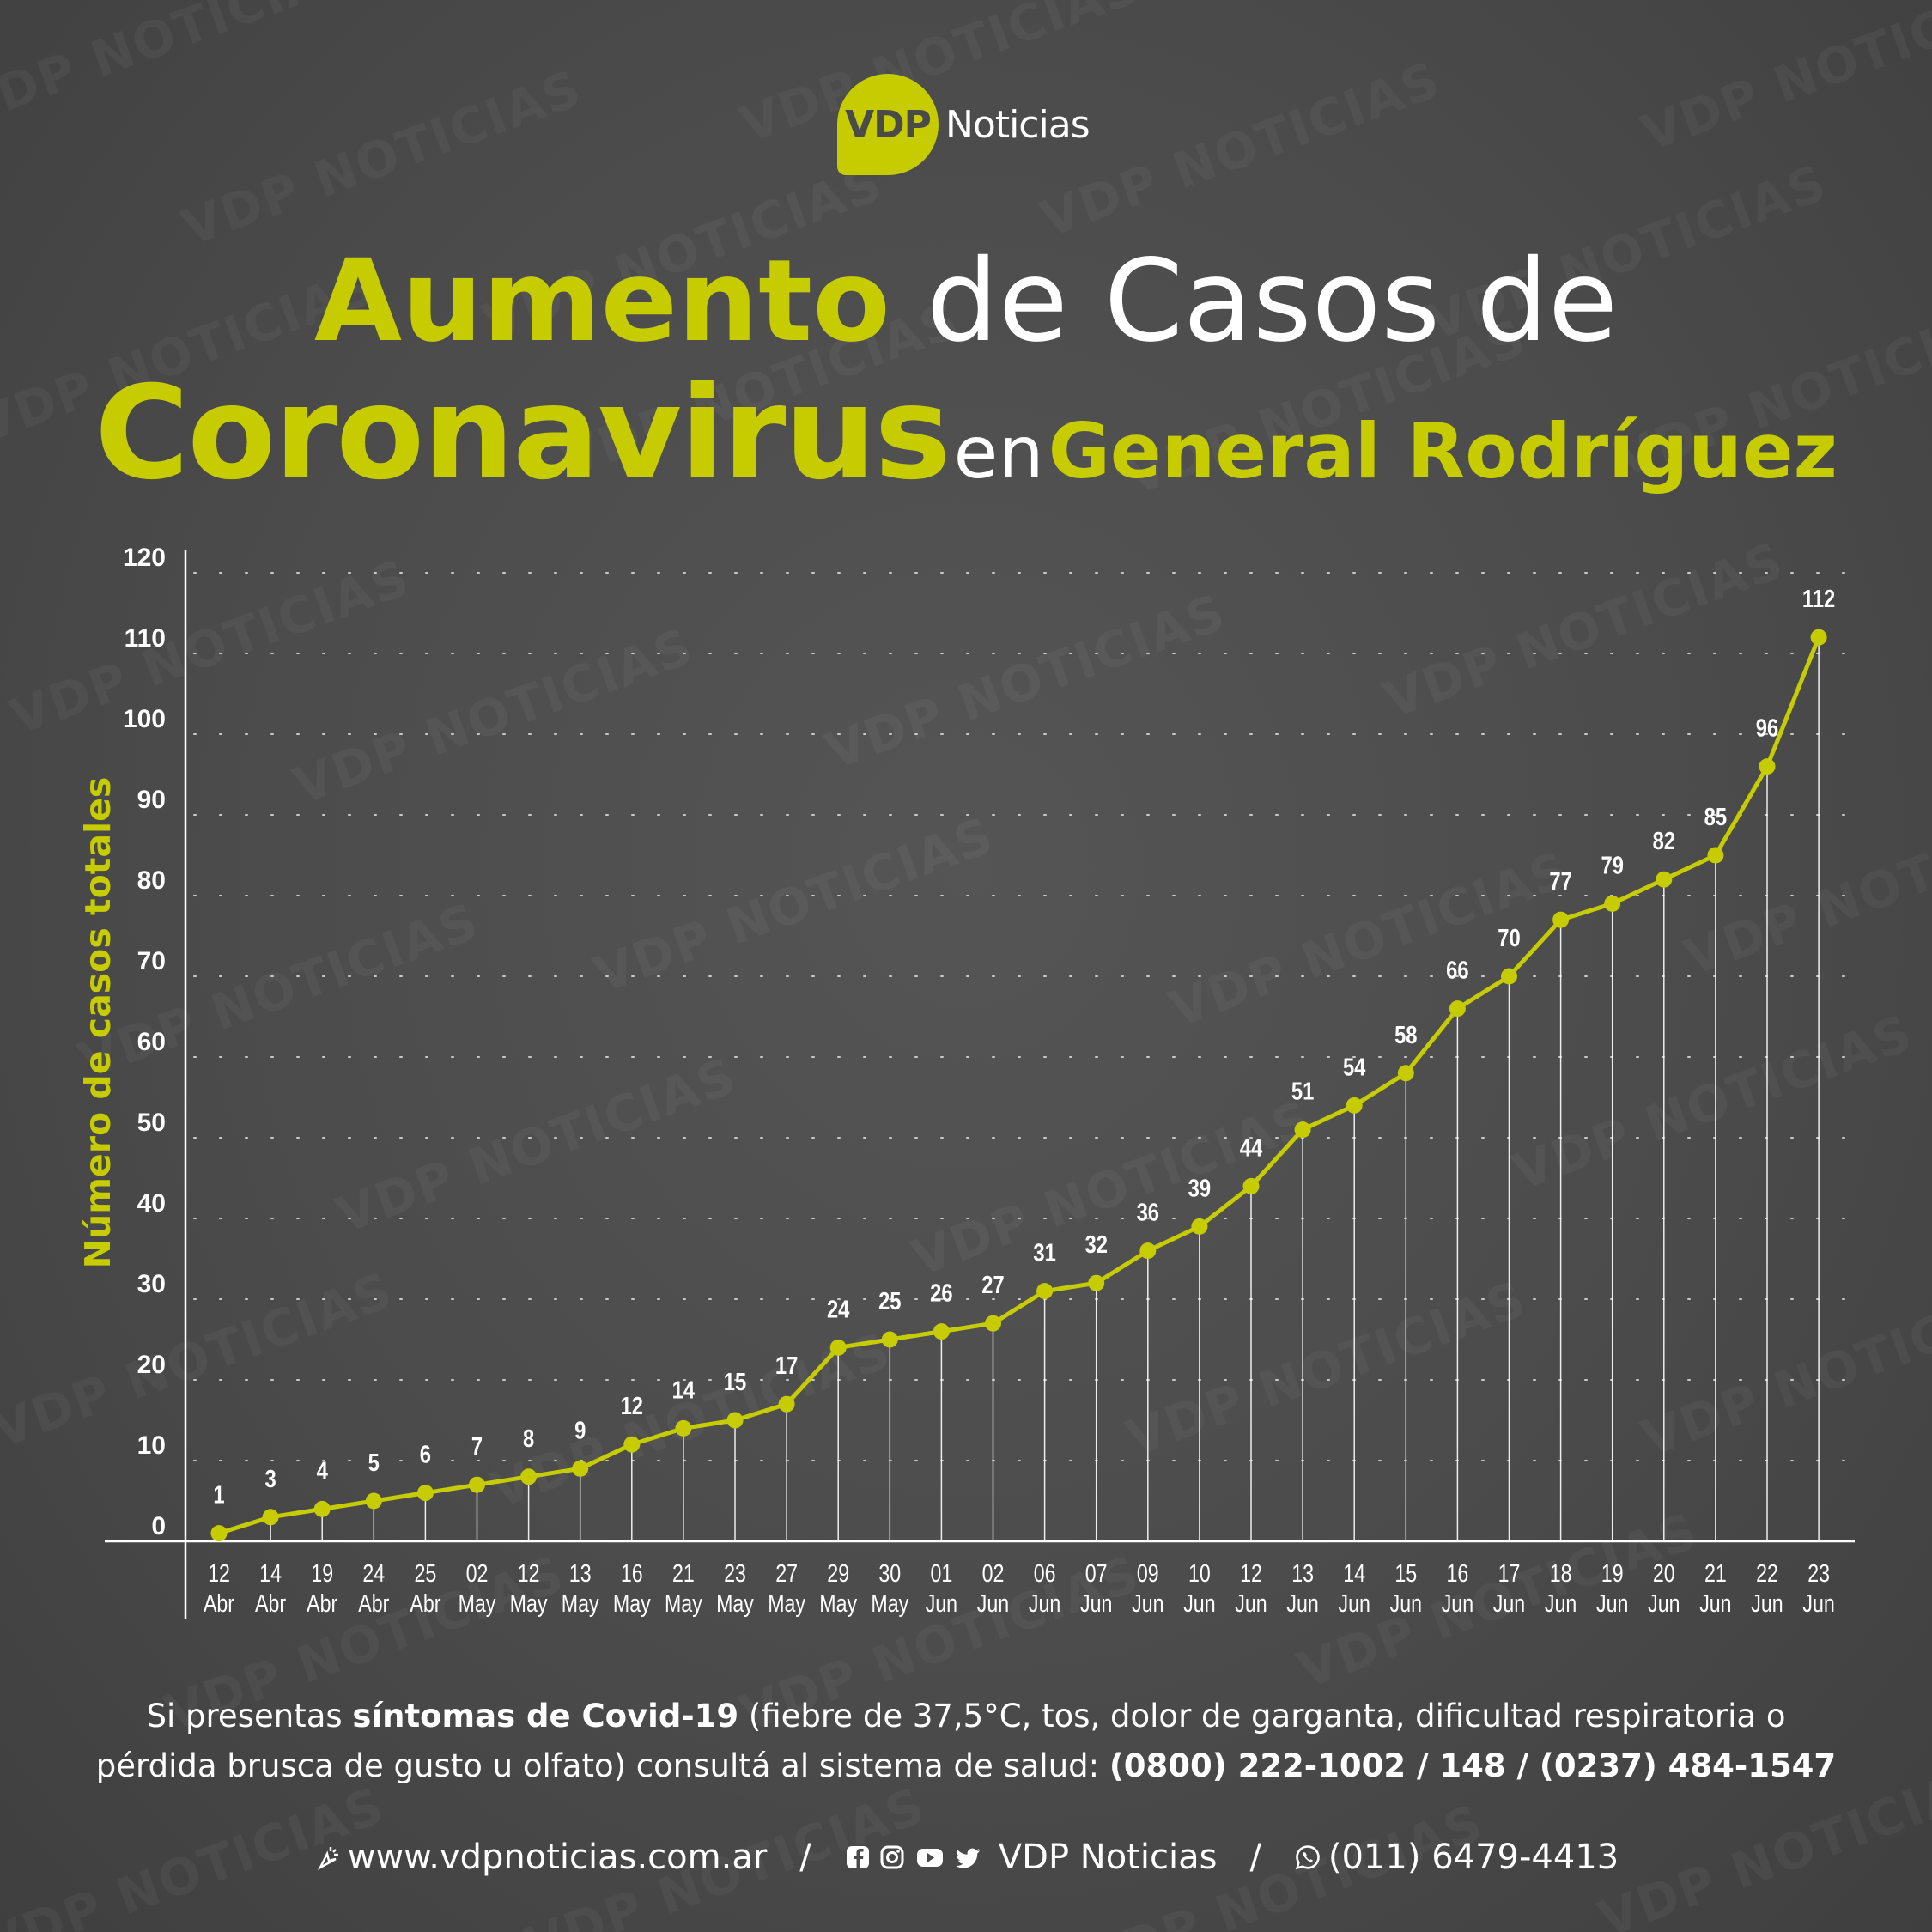 The height and width of the screenshot is (1932, 1932). Describe the element at coordinates (144, 719) in the screenshot. I see `y-tick-label: 100` at that location.